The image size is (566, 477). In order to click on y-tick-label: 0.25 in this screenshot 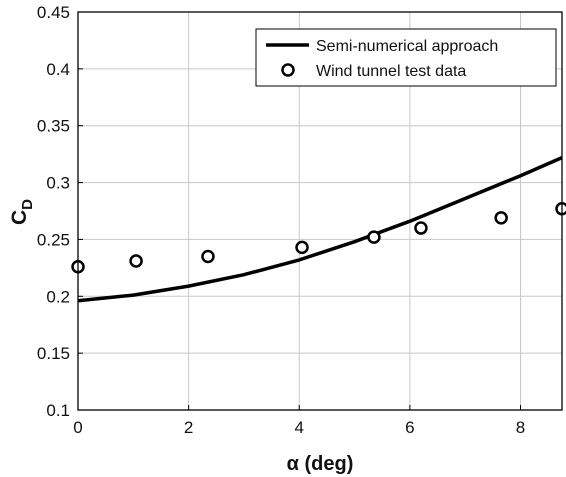, I will do `click(53, 239)`.